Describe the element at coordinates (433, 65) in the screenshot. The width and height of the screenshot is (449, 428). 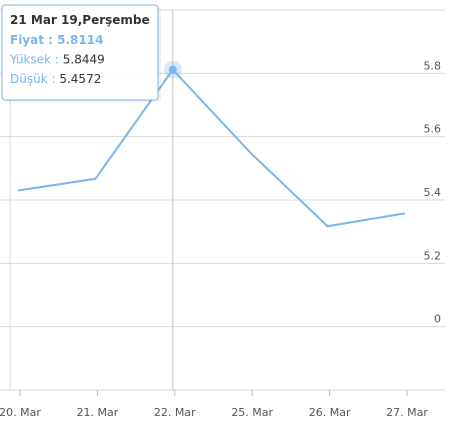
I see `y-tick-label: 5.8` at that location.